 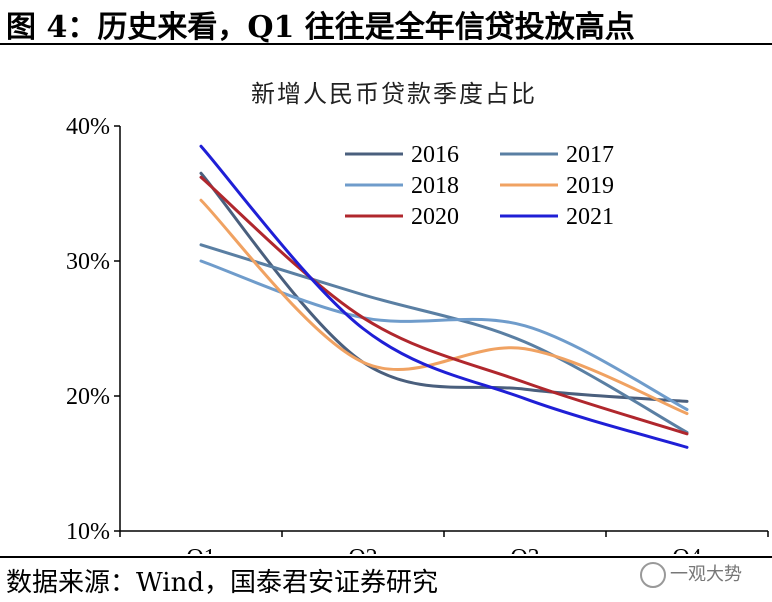 What do you see at coordinates (590, 217) in the screenshot?
I see `legend-label-2021: 2021` at bounding box center [590, 217].